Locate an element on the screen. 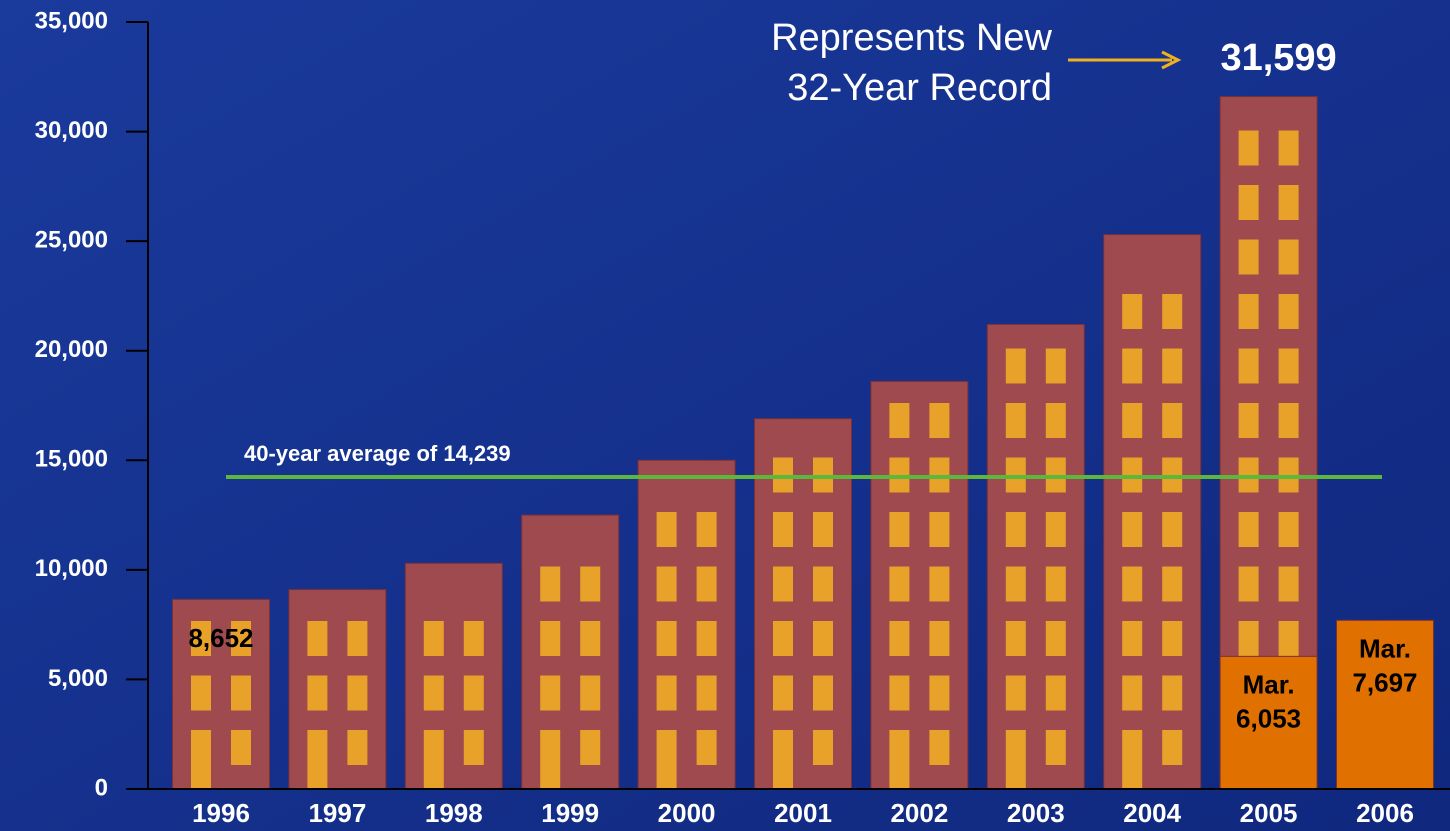  y-tick-label: 10,000 is located at coordinates (71, 568).